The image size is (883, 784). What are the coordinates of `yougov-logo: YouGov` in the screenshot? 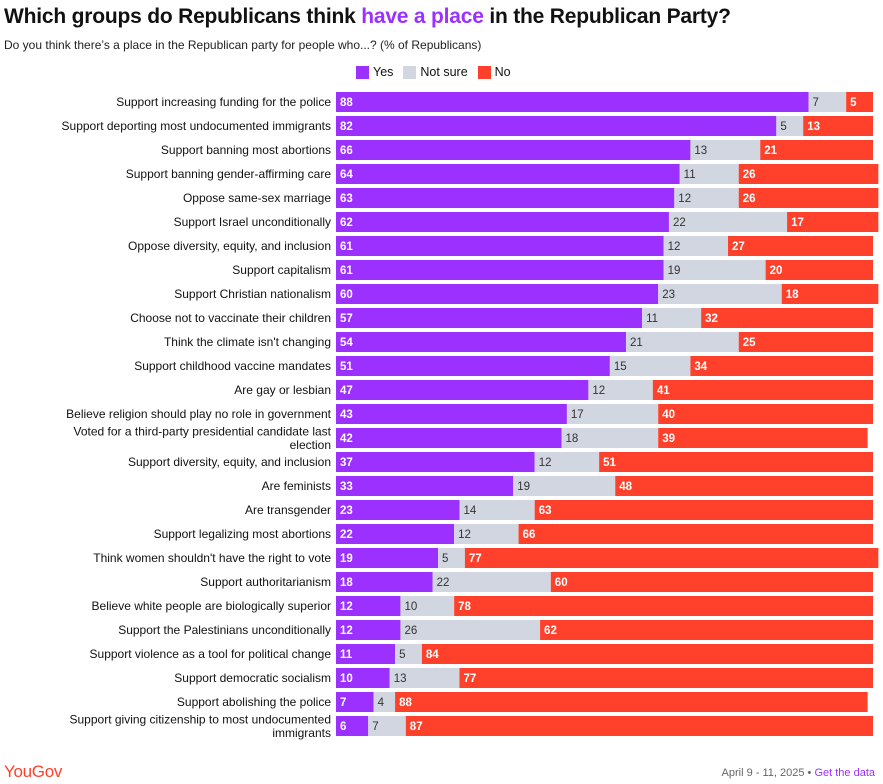 It's located at (33, 771).